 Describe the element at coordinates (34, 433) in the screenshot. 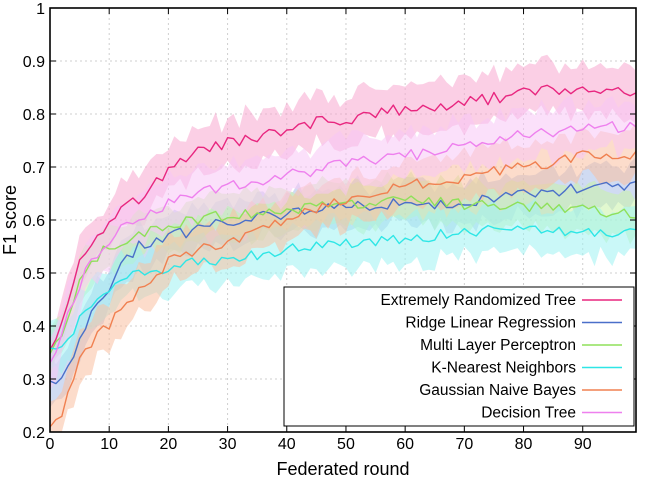

I see `y-tick-label: 0.2` at that location.